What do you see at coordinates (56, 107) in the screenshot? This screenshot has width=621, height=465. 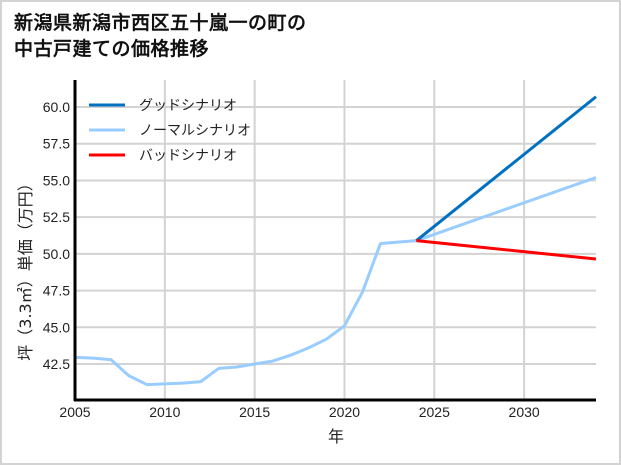 I see `y-tick-label: 60.0` at bounding box center [56, 107].